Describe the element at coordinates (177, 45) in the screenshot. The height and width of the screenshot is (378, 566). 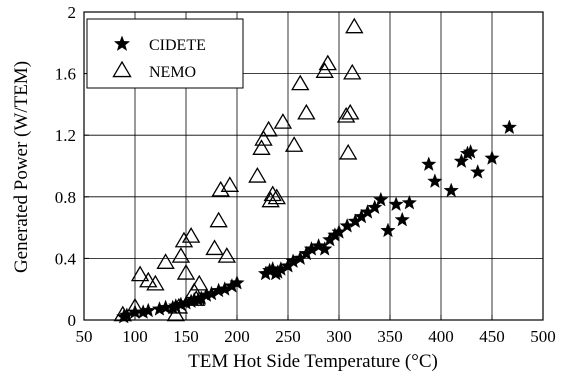
I see `legend-label-cidete: CIDETE` at that location.